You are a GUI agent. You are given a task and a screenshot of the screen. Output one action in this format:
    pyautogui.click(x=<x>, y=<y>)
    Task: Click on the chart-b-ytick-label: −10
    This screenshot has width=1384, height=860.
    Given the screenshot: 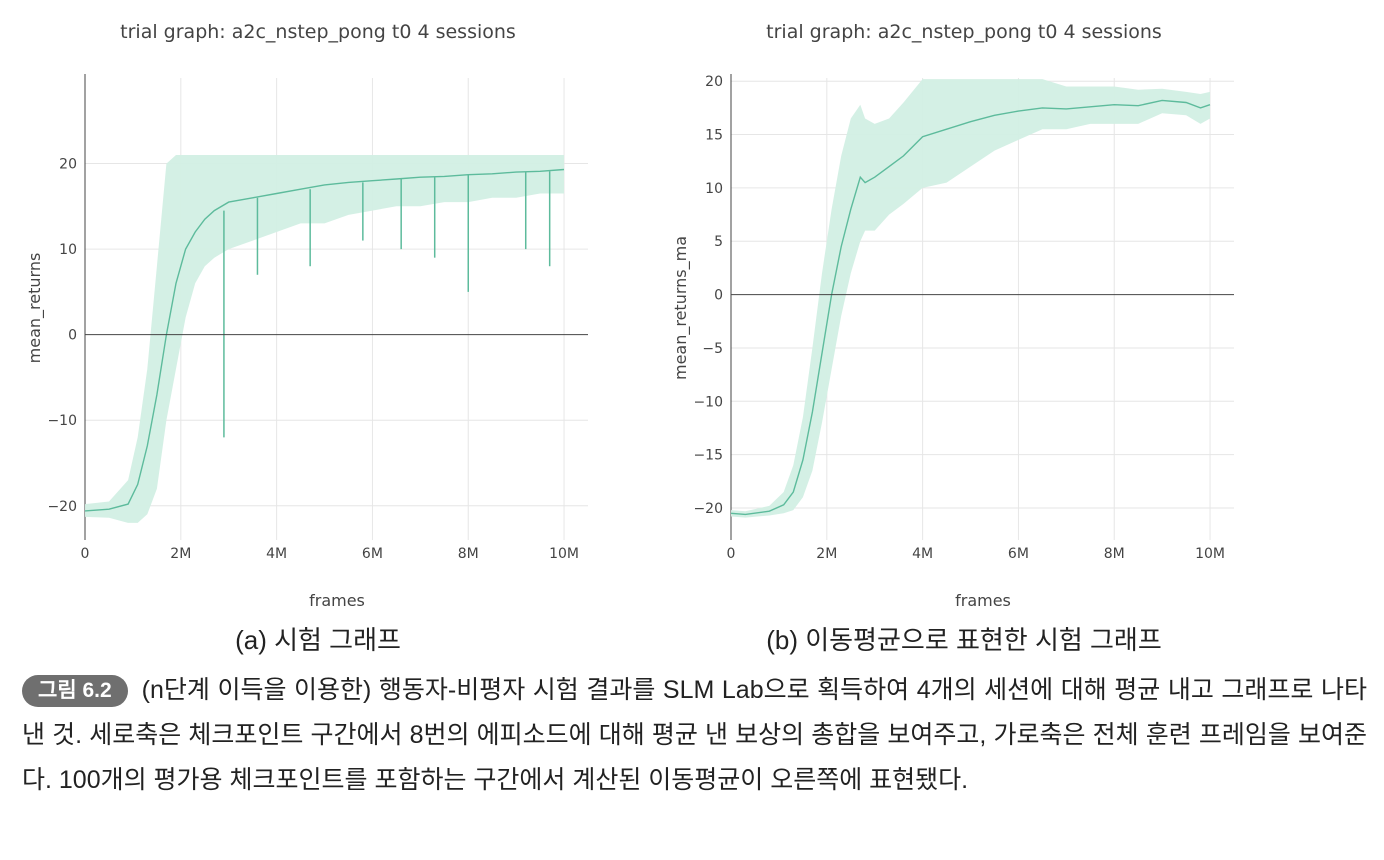 What is the action you would take?
    pyautogui.click(x=708, y=402)
    